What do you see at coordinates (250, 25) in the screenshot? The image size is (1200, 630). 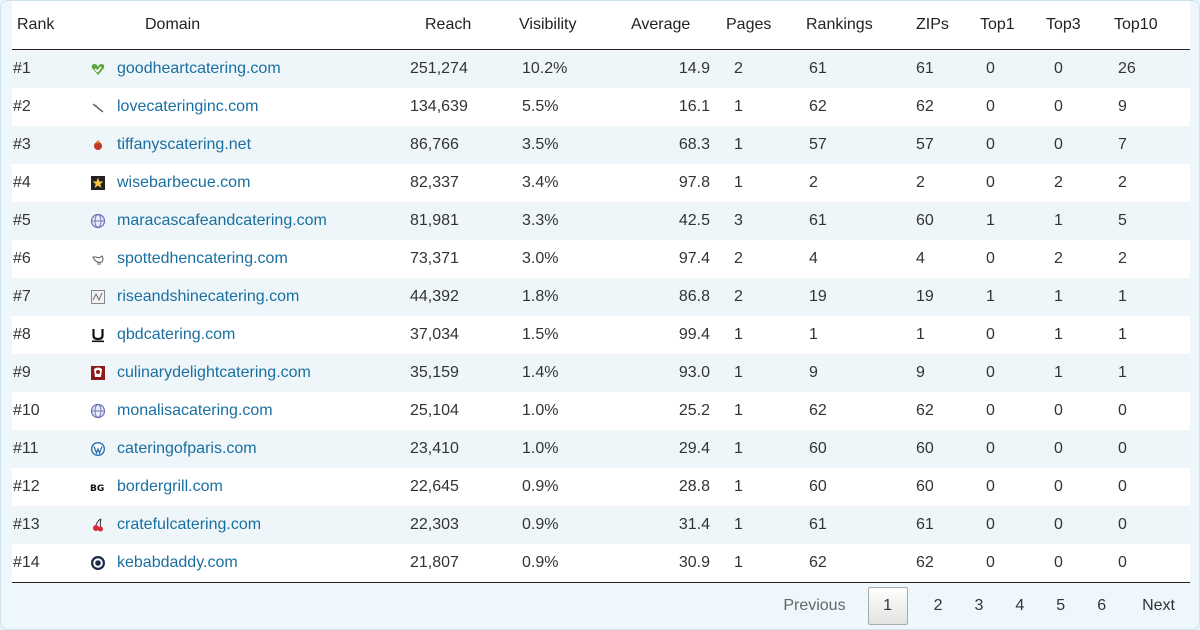 I see `header-domain: Domain` at bounding box center [250, 25].